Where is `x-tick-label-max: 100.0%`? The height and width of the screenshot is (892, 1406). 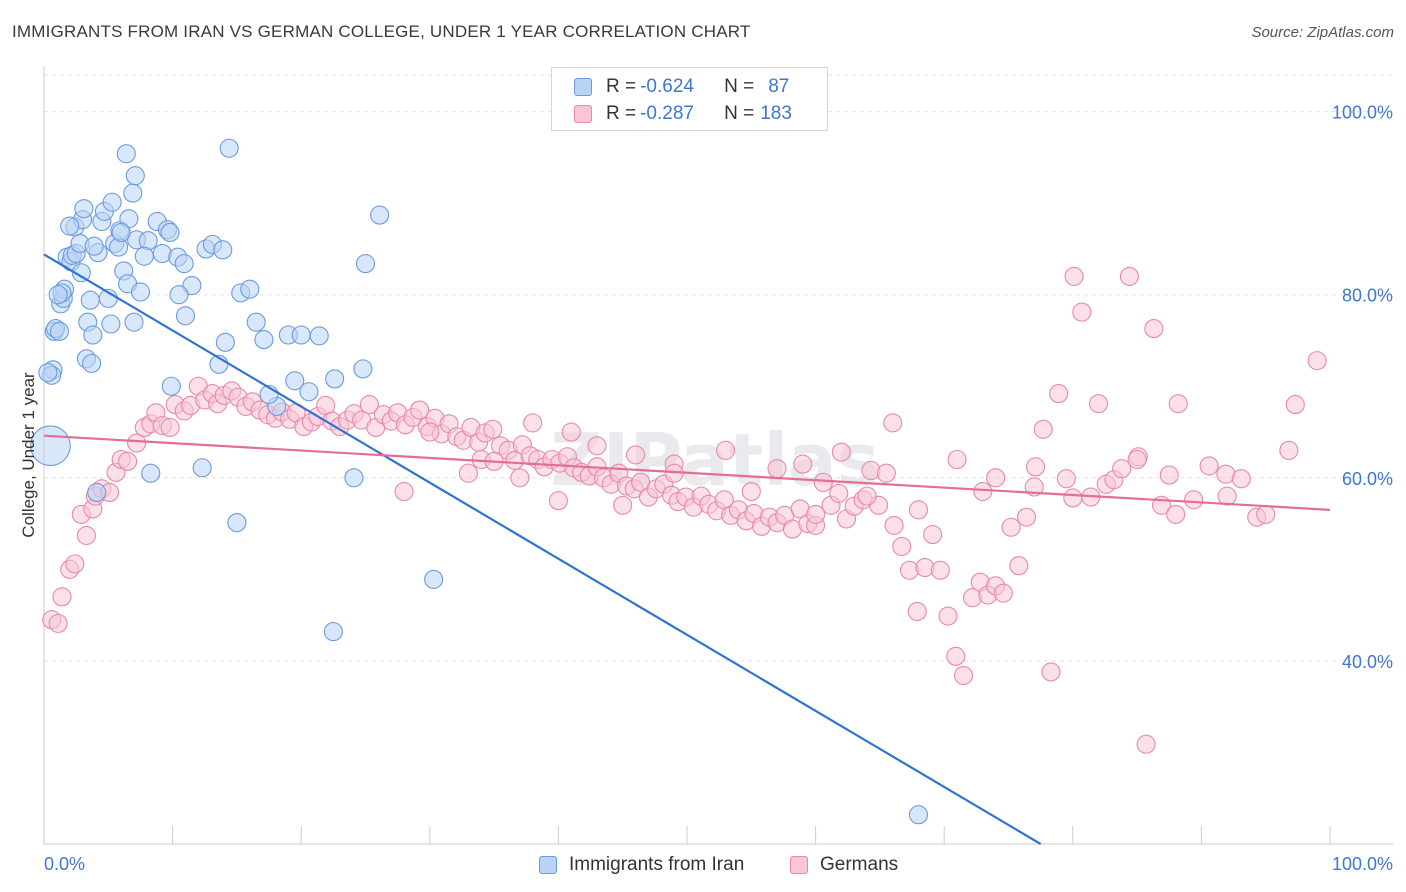
x-tick-label-max: 100.0% is located at coordinates (1362, 864).